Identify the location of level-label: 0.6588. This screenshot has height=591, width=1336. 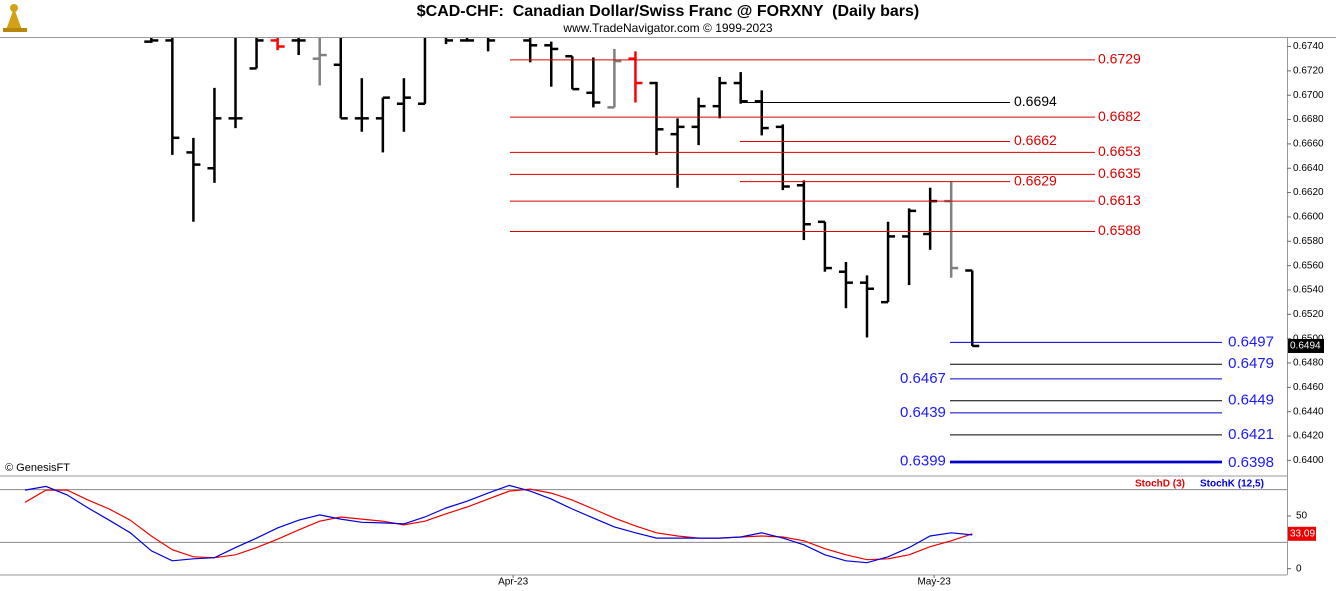
(1119, 230).